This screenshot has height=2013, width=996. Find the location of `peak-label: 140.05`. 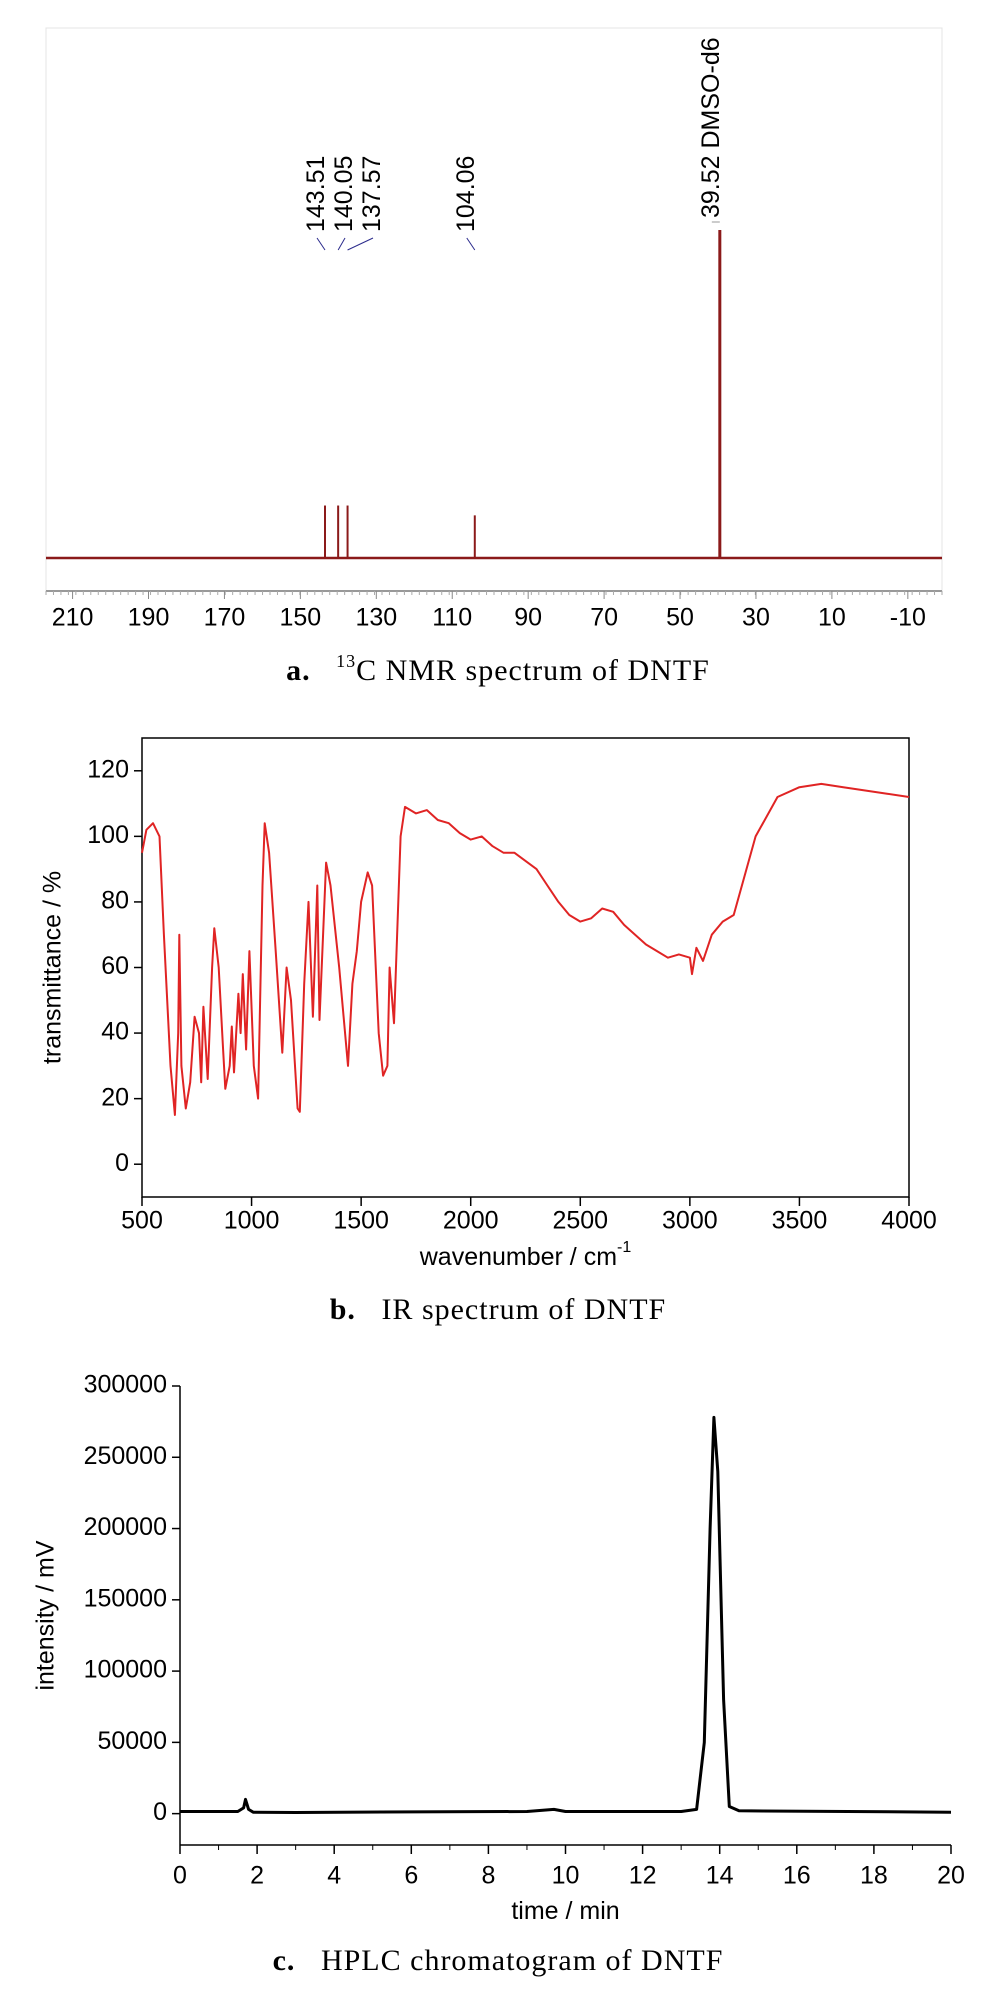

peak-label: 140.05 is located at coordinates (344, 194).